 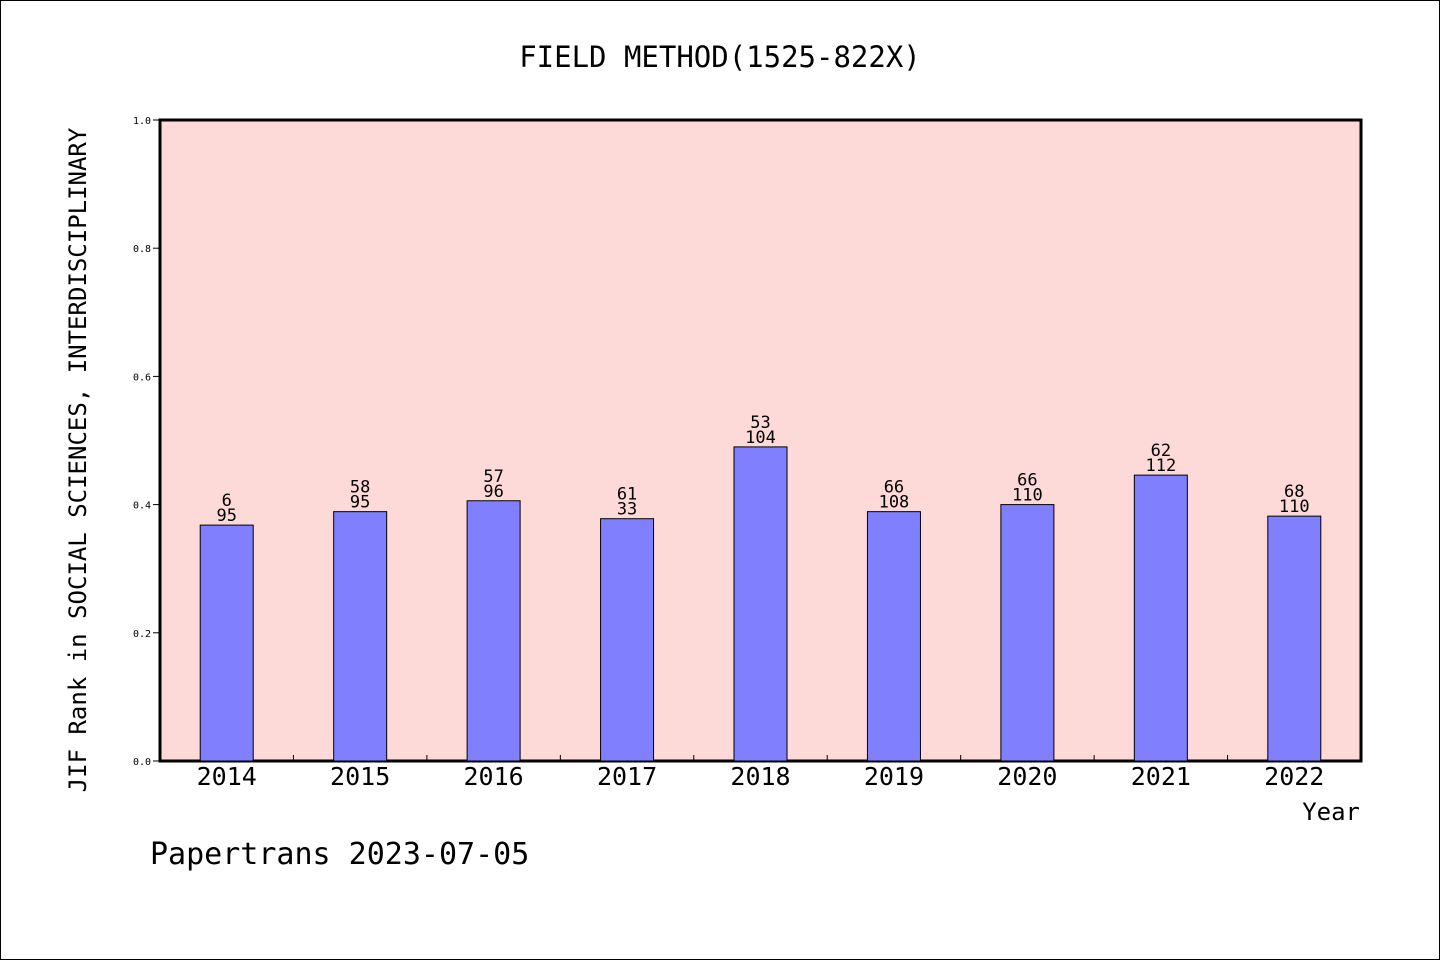 I want to click on y-tick-label: 0.4, so click(x=142, y=506).